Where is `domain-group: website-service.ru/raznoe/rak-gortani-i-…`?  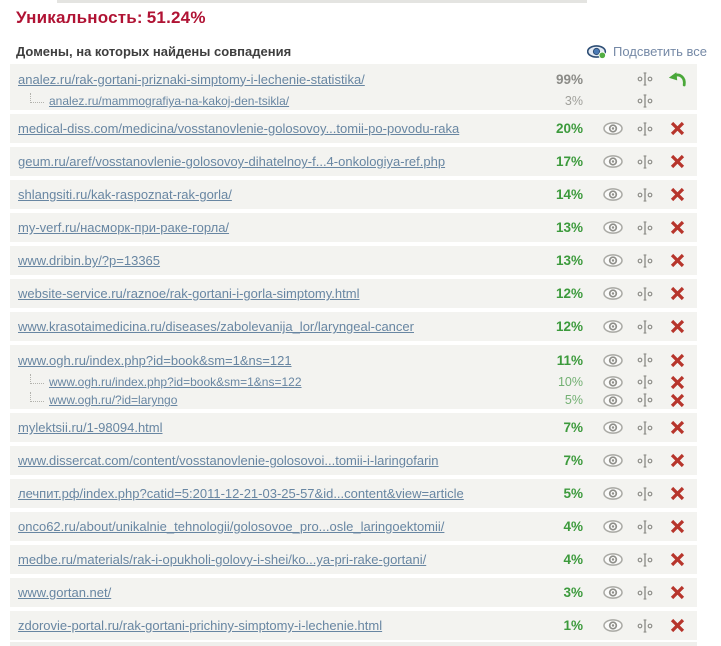
domain-group: website-service.ru/raznoe/rak-gortani-i-… is located at coordinates (353, 293).